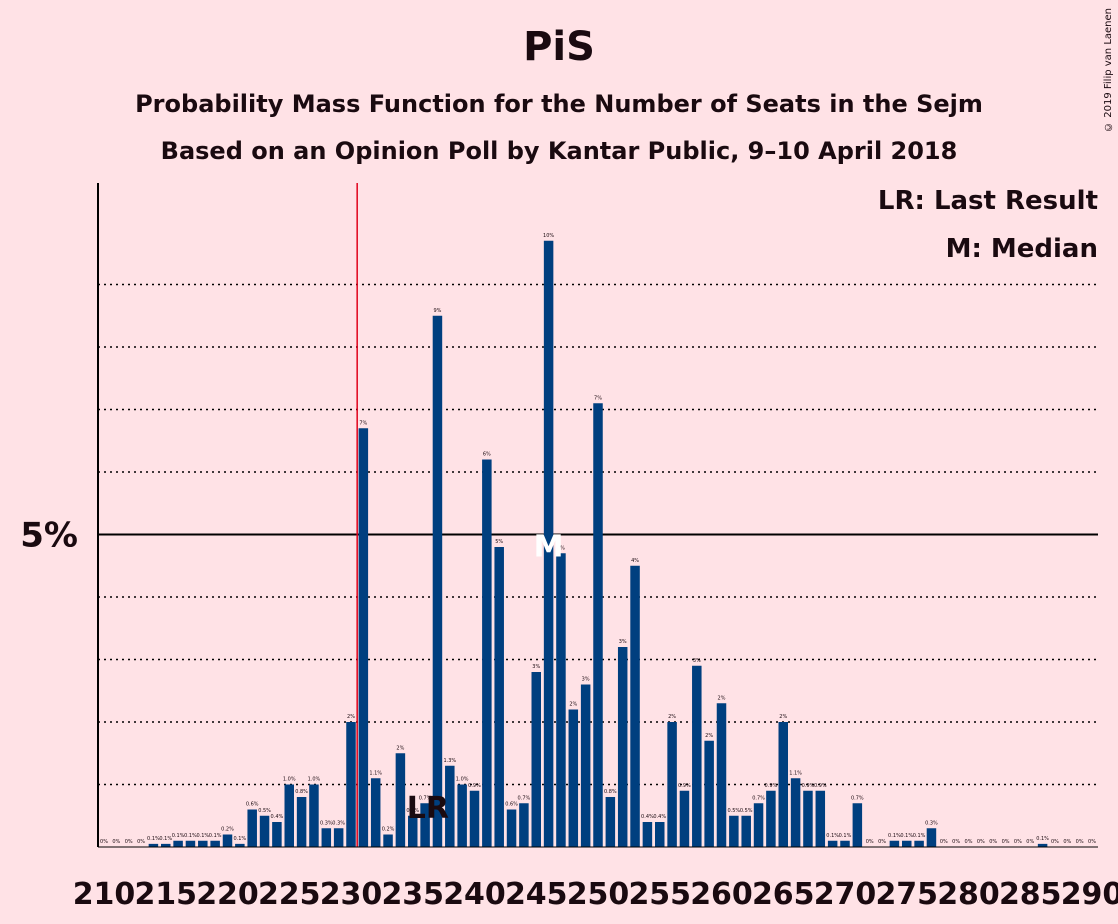  I want to click on bar-label-seat-231: 7%, so click(363, 423).